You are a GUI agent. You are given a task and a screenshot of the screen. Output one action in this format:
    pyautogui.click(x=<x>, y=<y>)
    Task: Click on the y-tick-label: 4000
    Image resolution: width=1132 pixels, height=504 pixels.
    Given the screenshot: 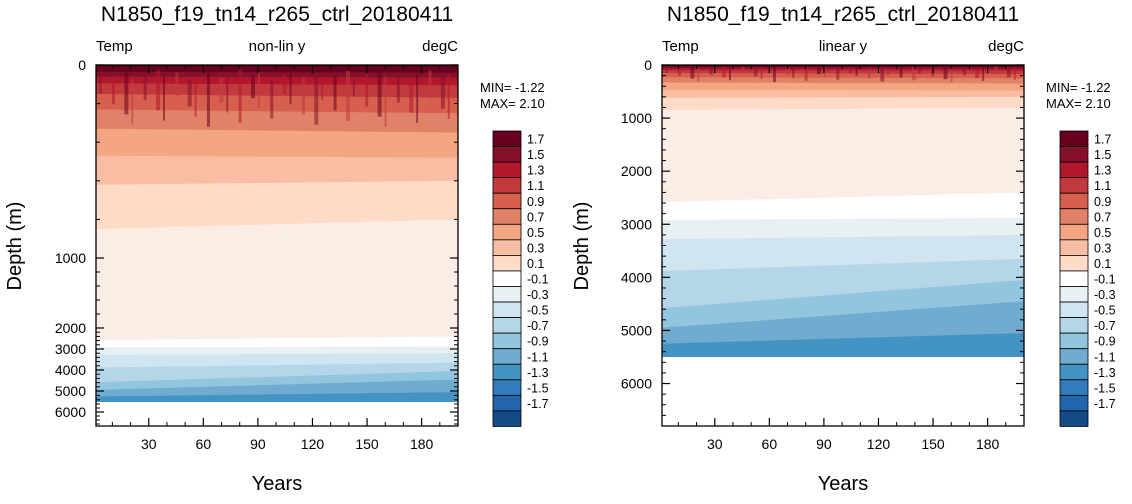 What is the action you would take?
    pyautogui.click(x=636, y=277)
    